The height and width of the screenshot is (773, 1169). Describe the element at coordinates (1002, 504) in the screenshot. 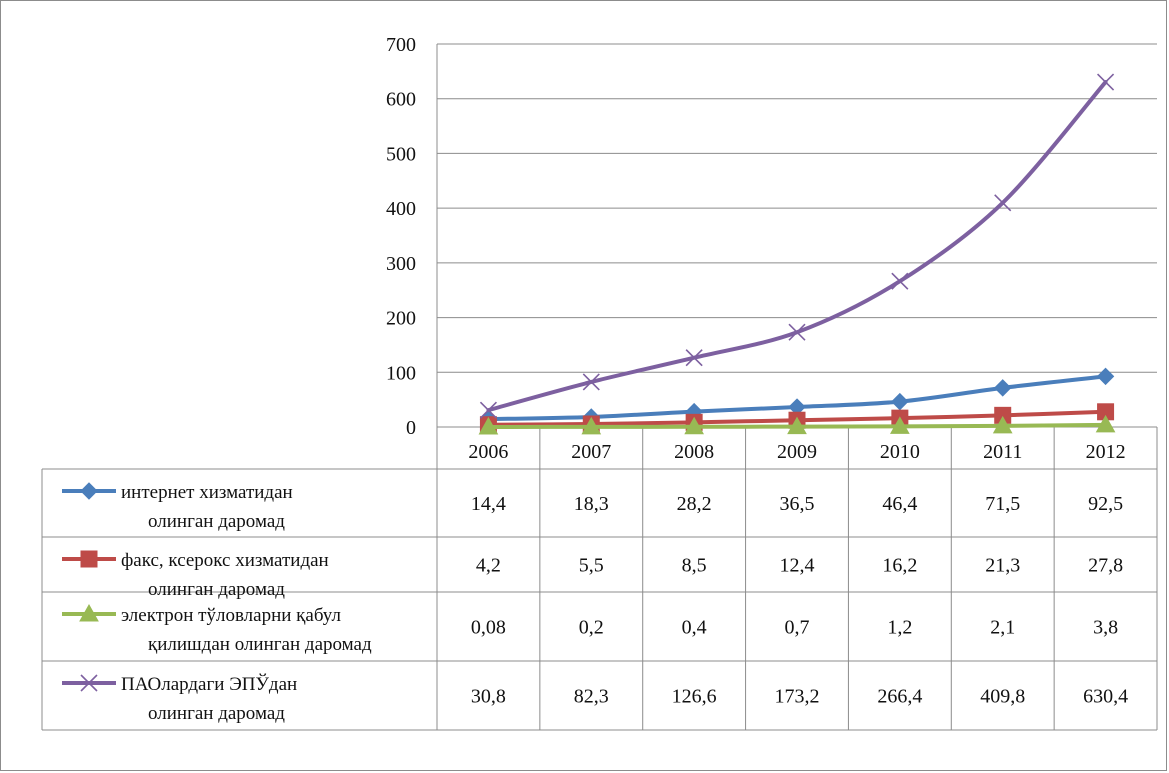

I see `data-value-label: 71,5` at that location.